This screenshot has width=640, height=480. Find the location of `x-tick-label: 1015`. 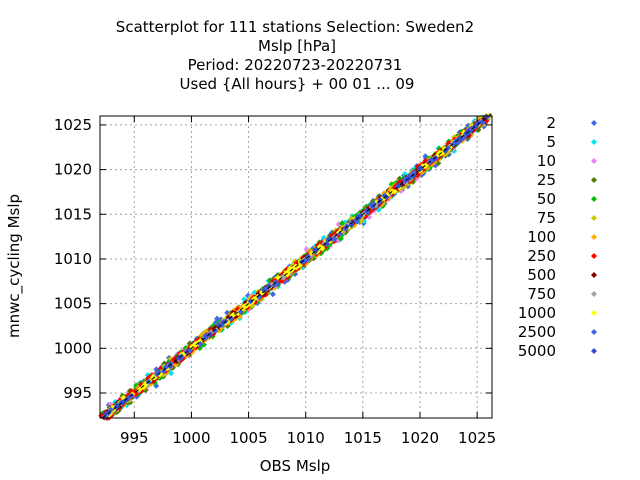

x-tick-label: 1015 is located at coordinates (363, 438).